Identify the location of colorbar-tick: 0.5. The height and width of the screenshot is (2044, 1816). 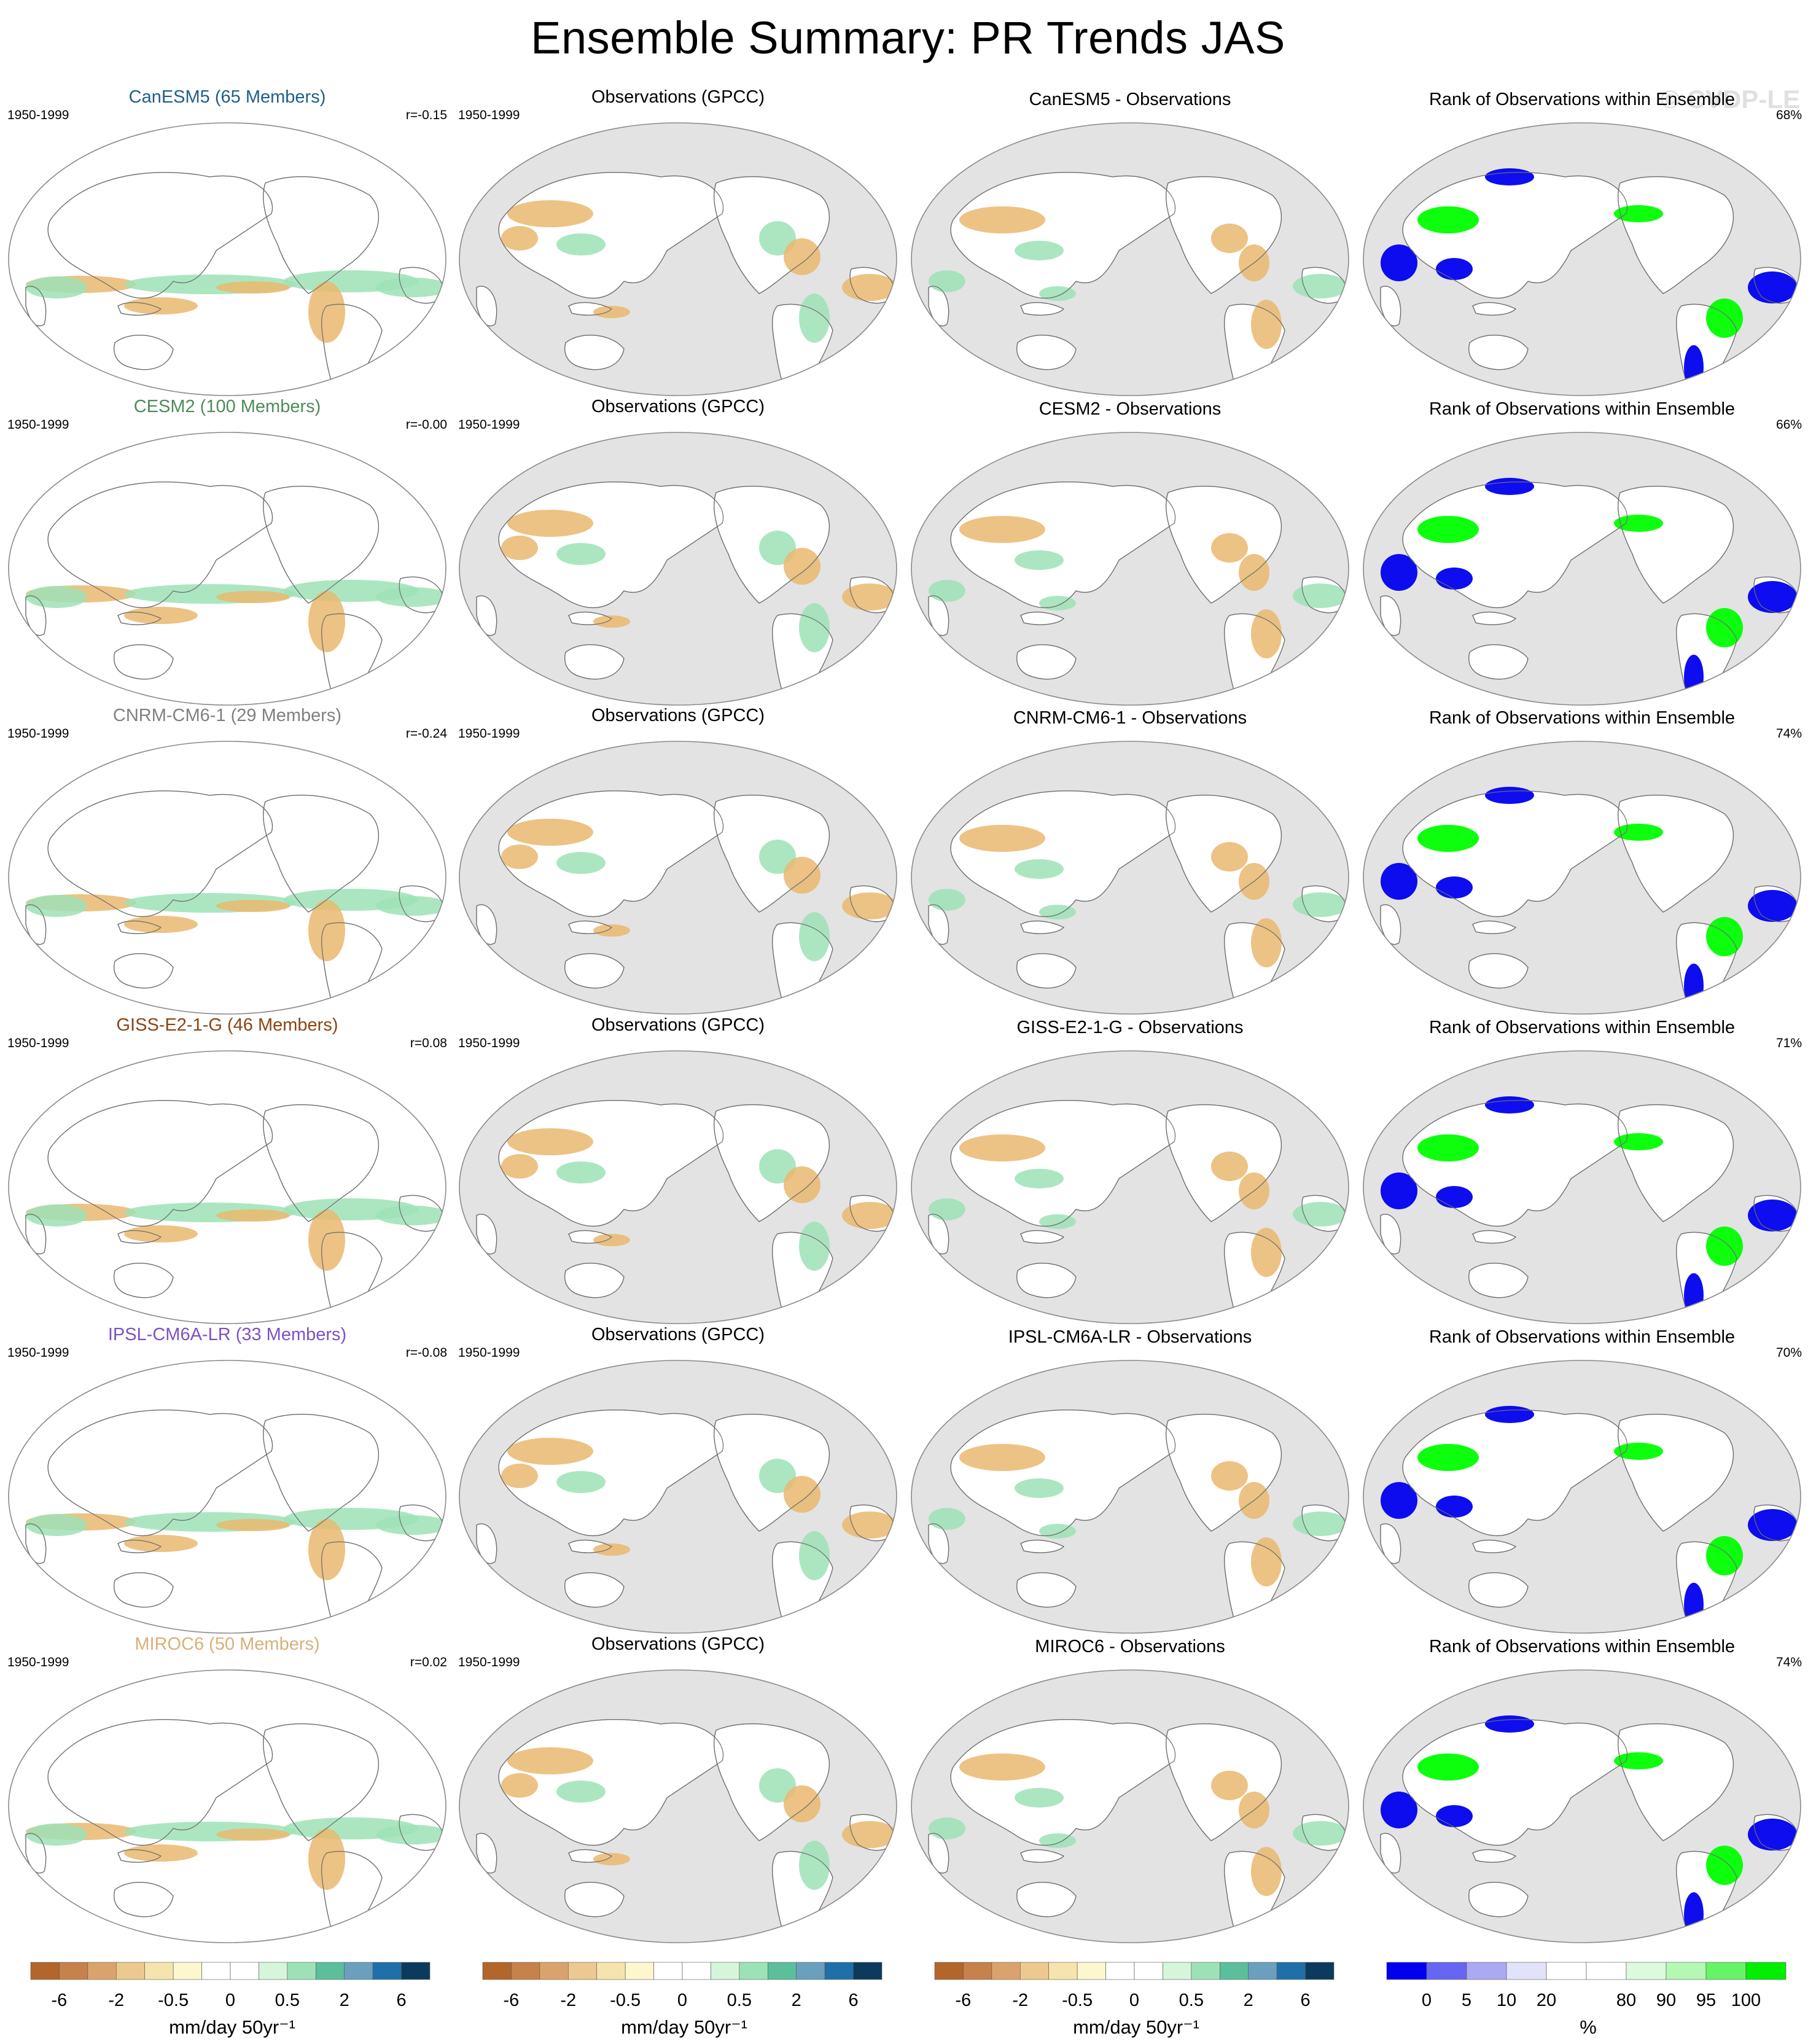
(287, 2000).